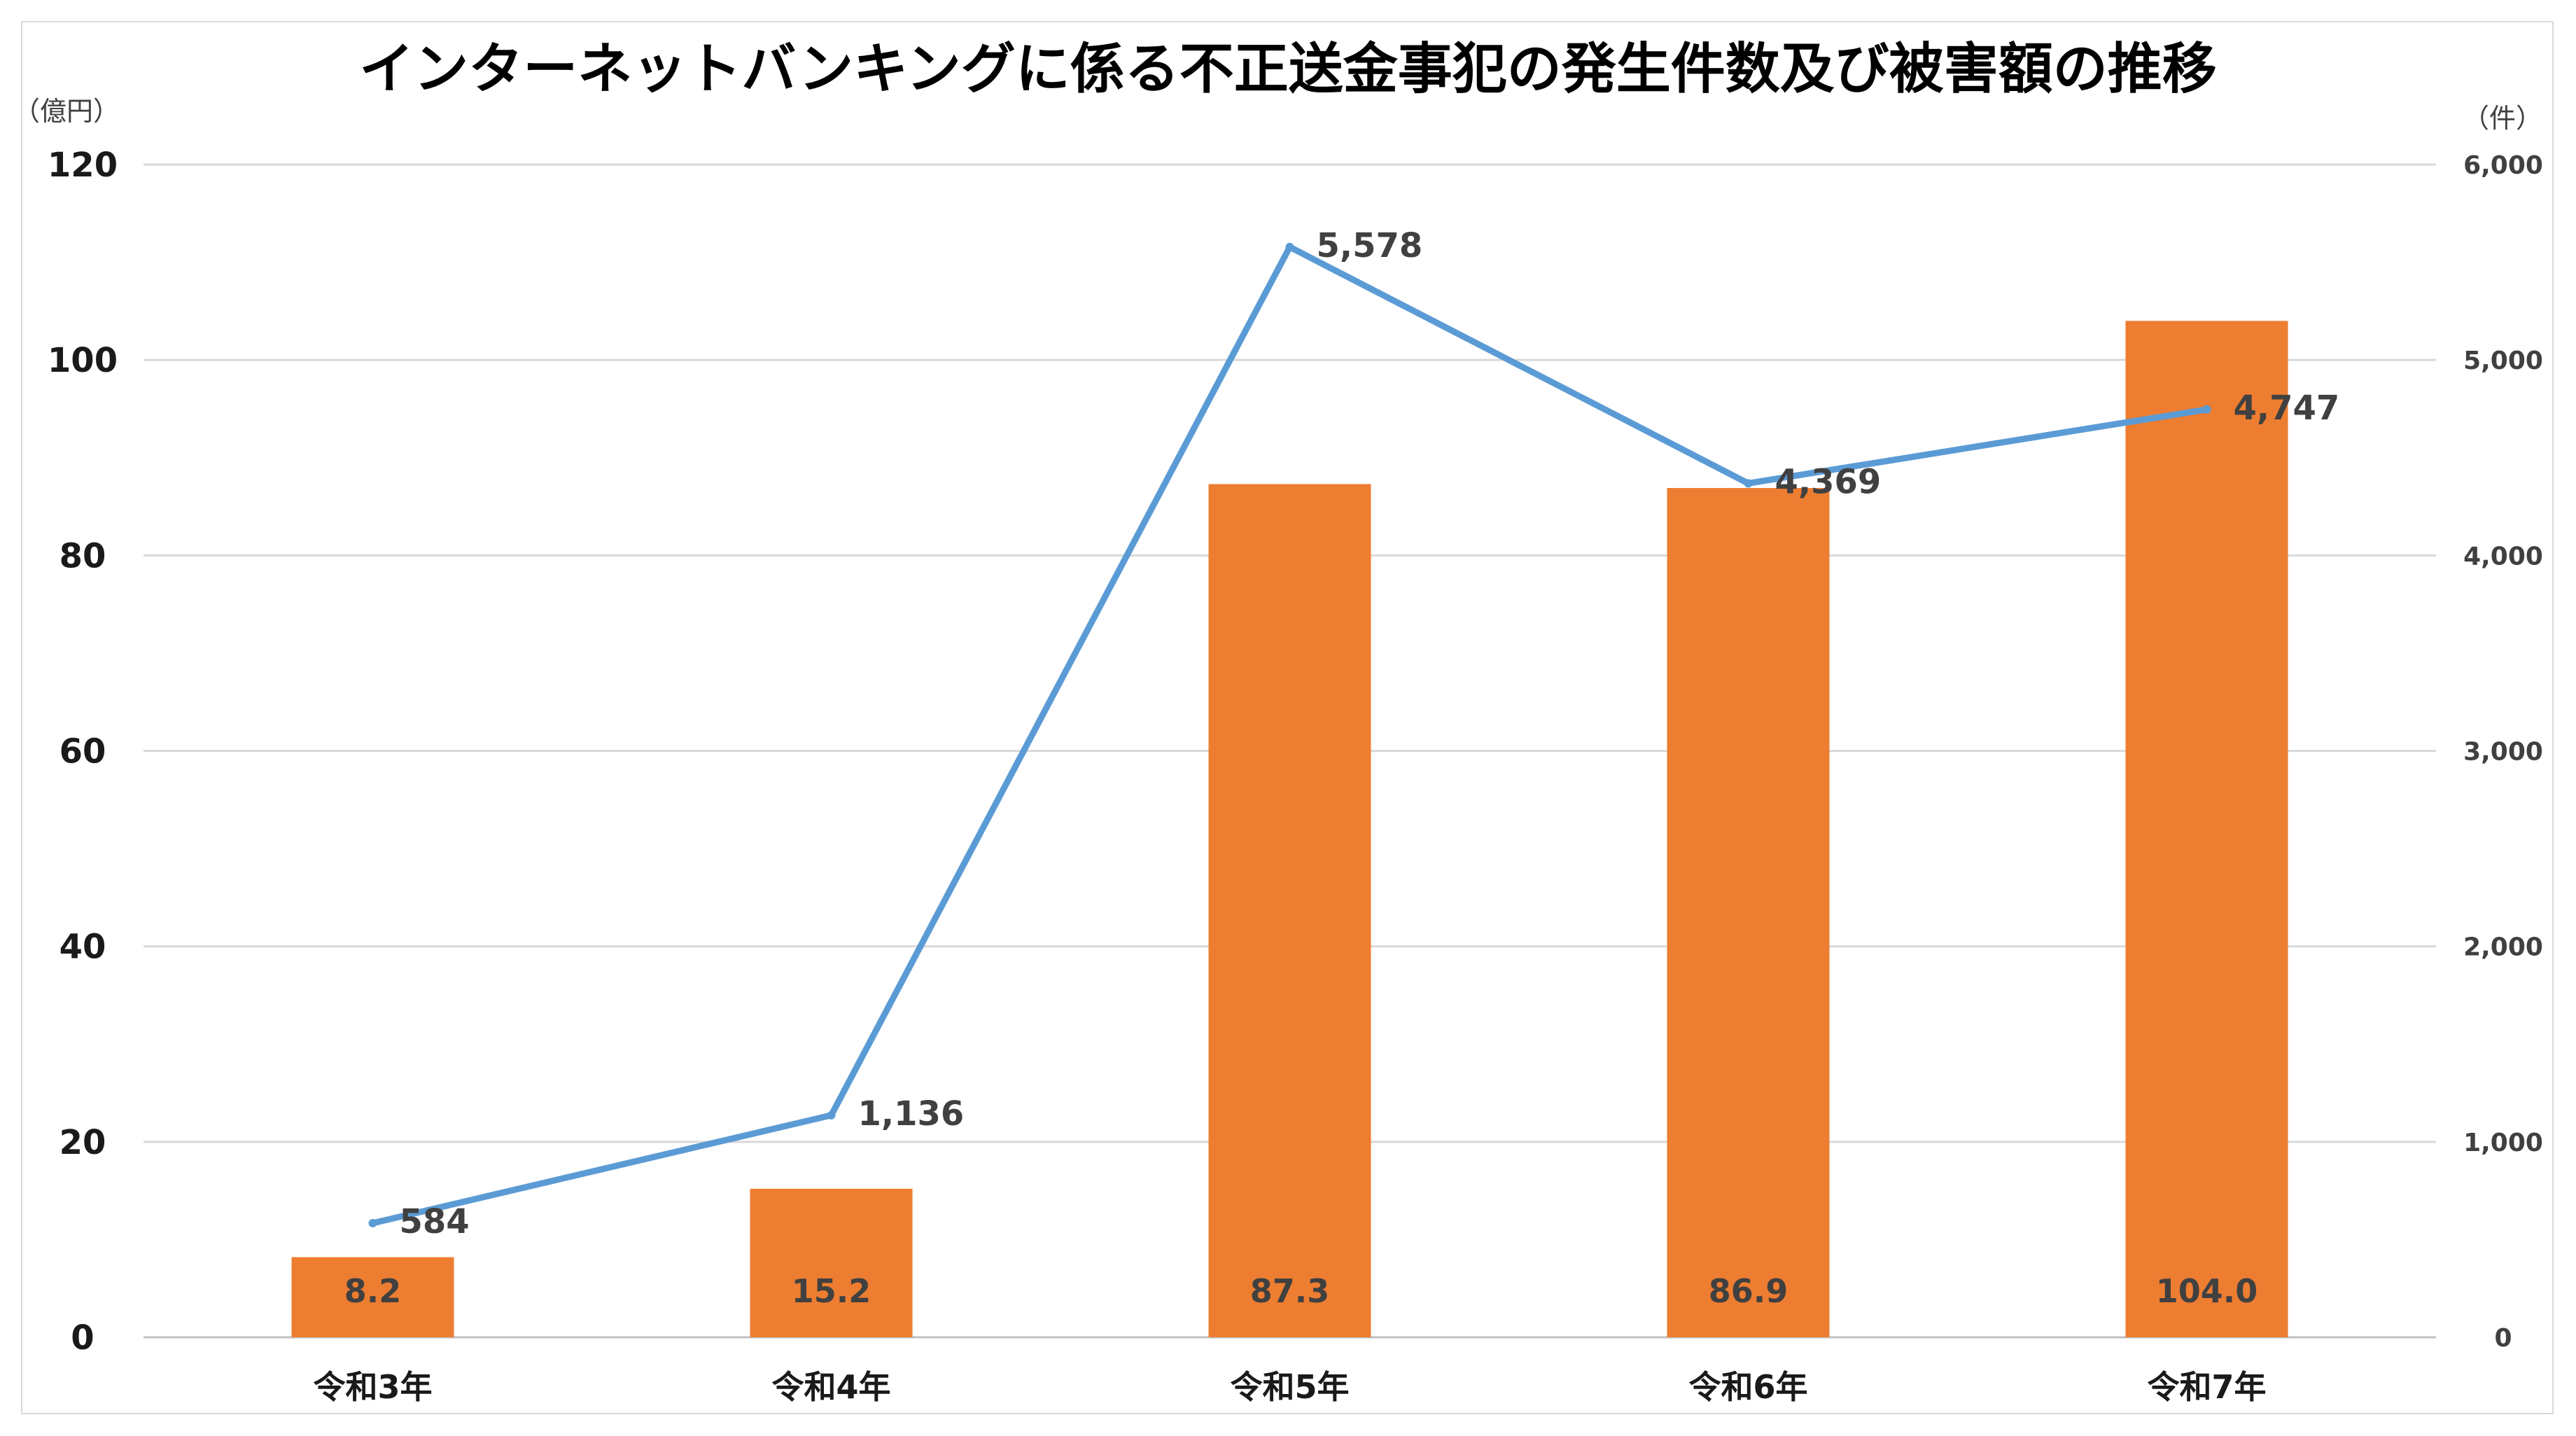  What do you see at coordinates (82, 556) in the screenshot?
I see `y-left-tick-label: 80` at bounding box center [82, 556].